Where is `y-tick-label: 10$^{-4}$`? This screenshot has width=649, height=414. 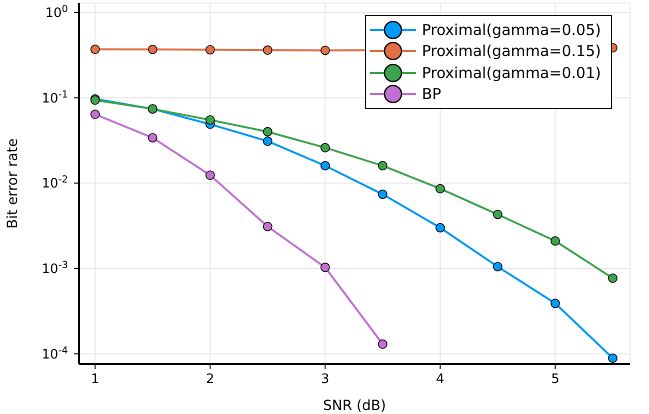
y-tick-label: 10$^{-4}$ is located at coordinates (55, 353).